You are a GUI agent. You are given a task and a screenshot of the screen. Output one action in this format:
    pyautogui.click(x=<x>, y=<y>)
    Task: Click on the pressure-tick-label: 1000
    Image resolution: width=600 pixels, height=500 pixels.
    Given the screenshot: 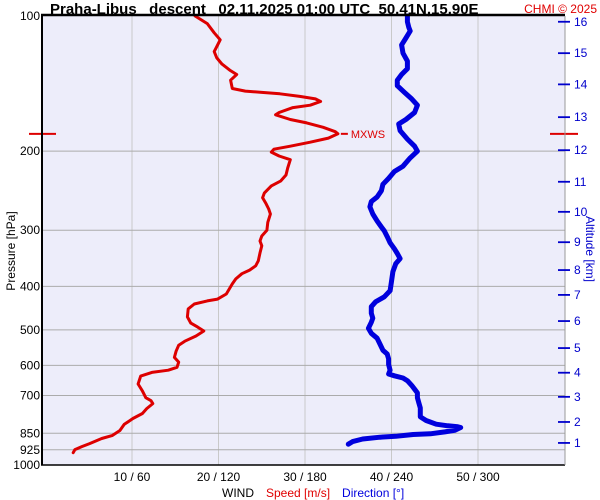 What is the action you would take?
    pyautogui.click(x=26, y=465)
    